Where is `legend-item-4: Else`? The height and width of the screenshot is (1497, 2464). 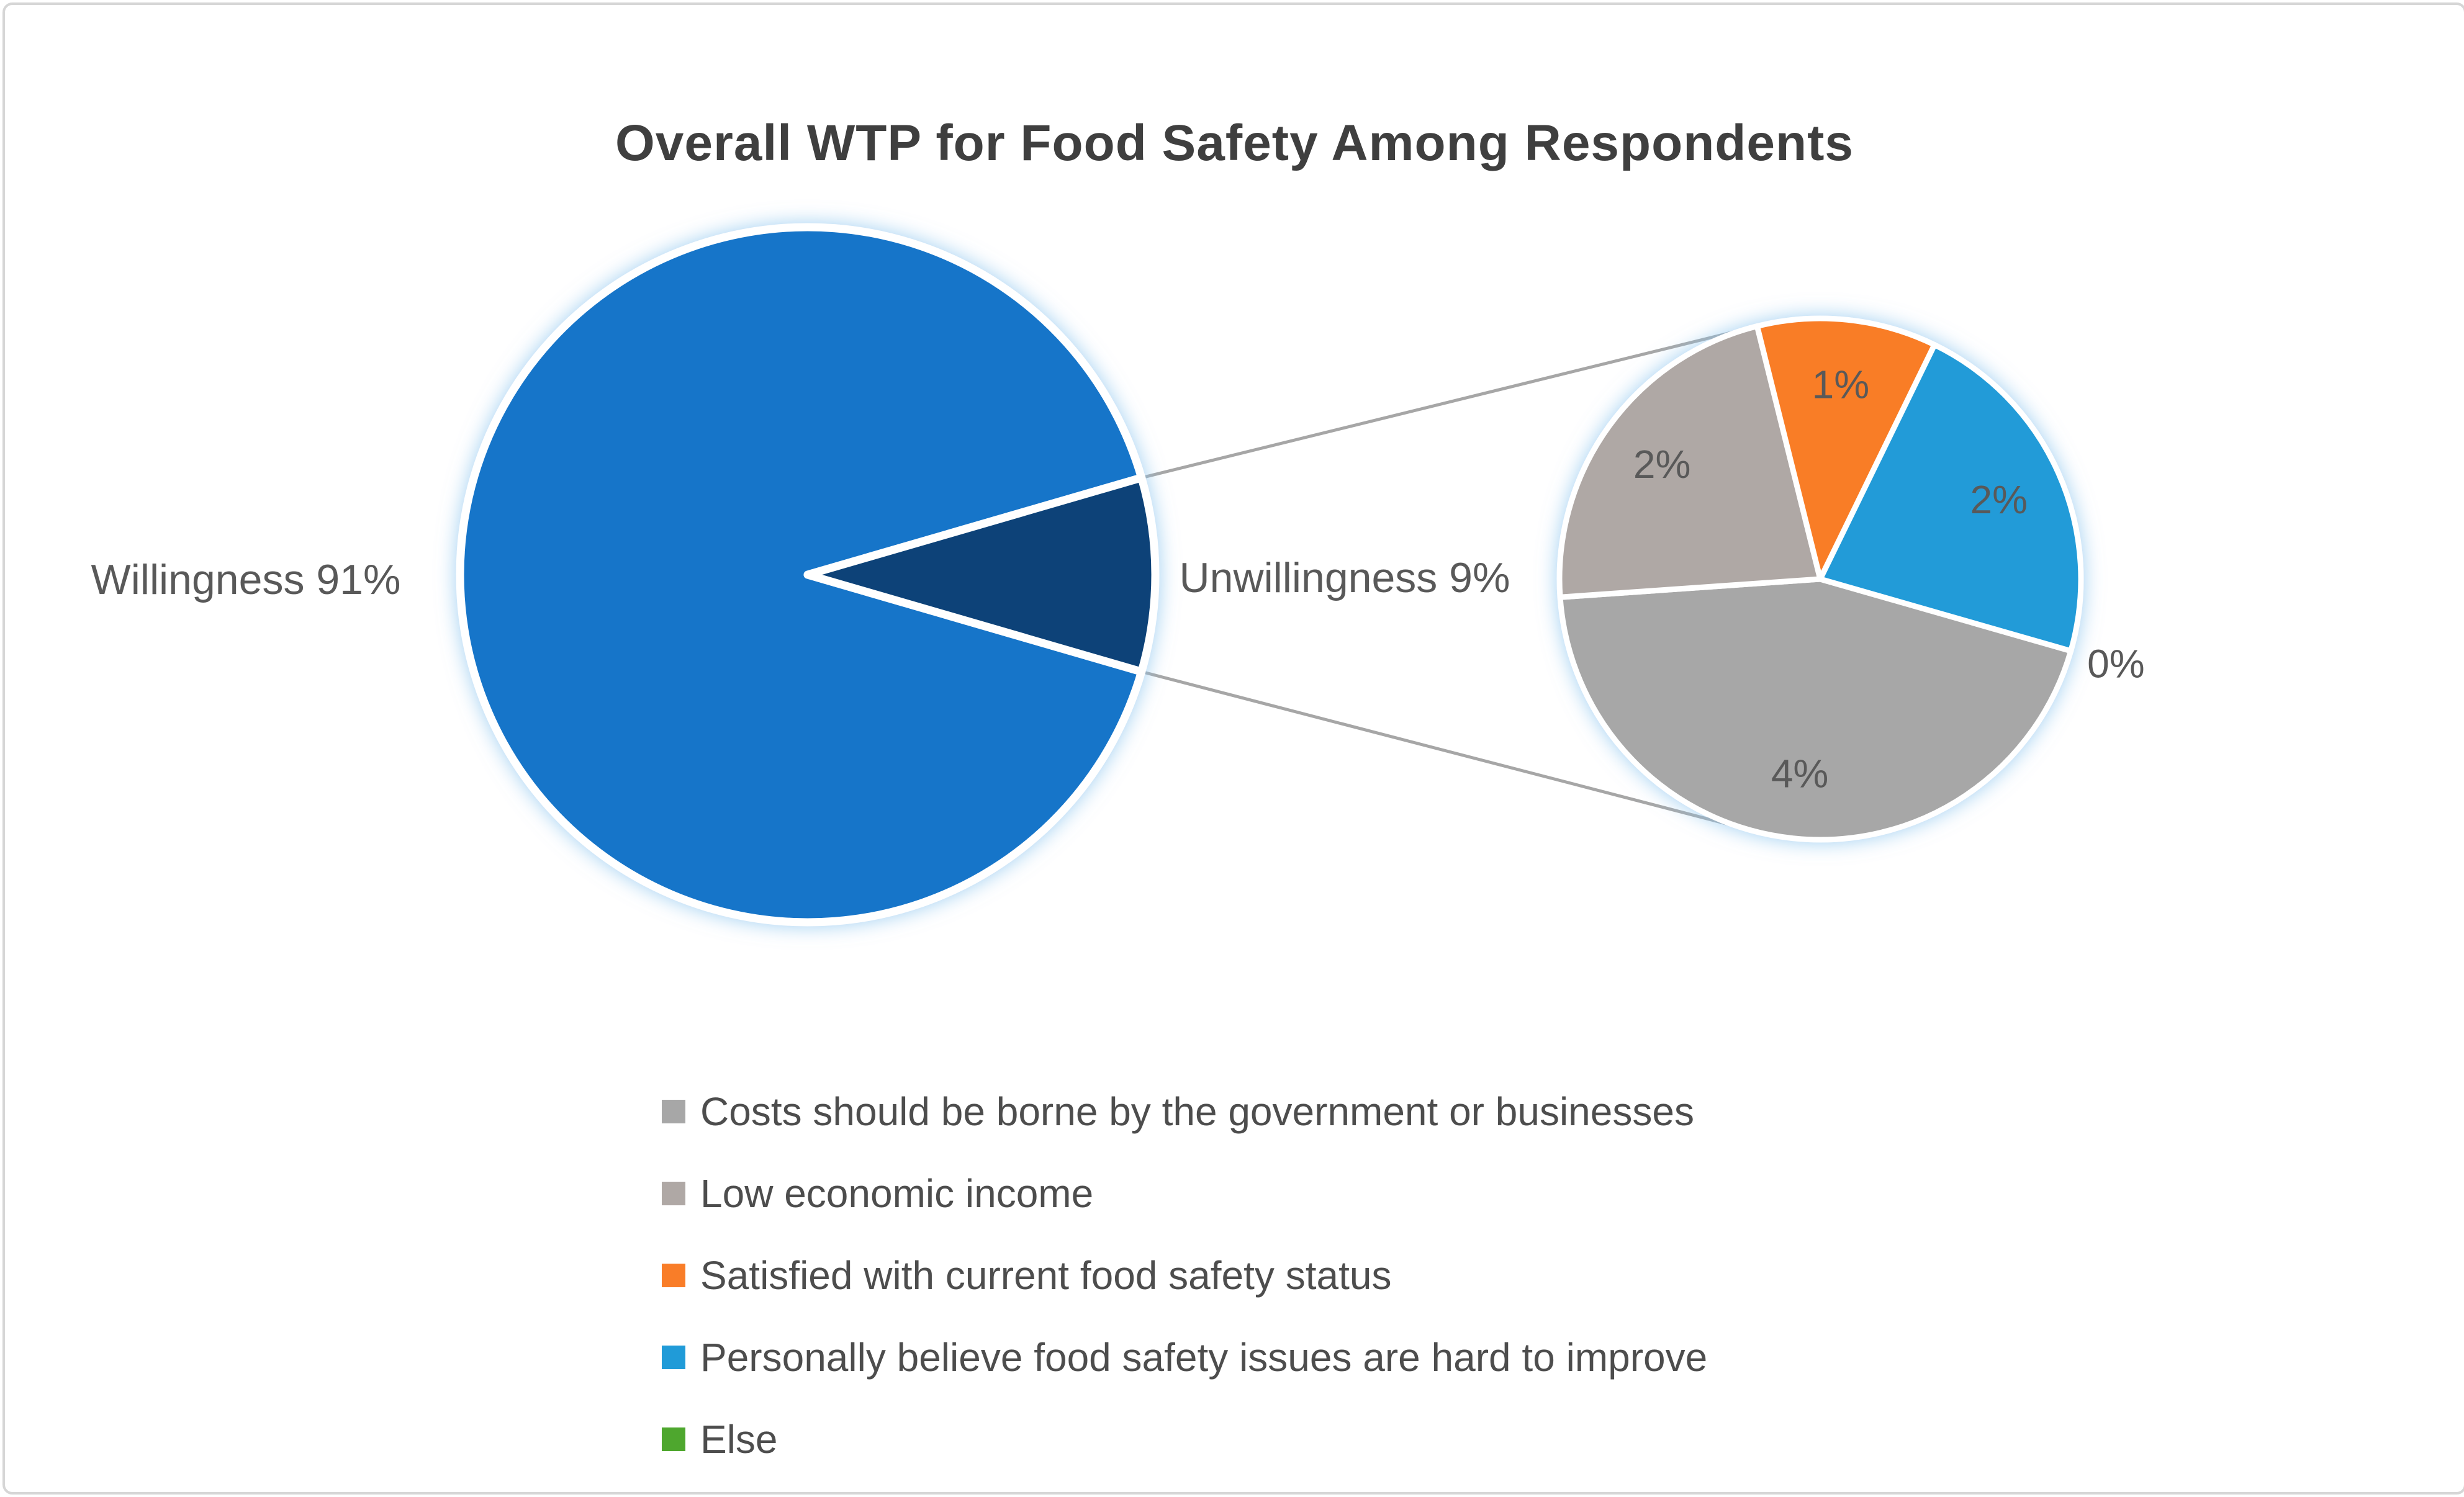
legend-item-4: Else is located at coordinates (1184, 1439).